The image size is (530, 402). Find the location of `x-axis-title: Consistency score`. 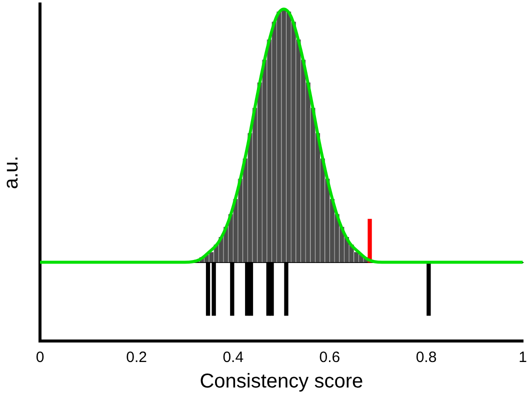

x-axis-title: Consistency score is located at coordinates (282, 381).